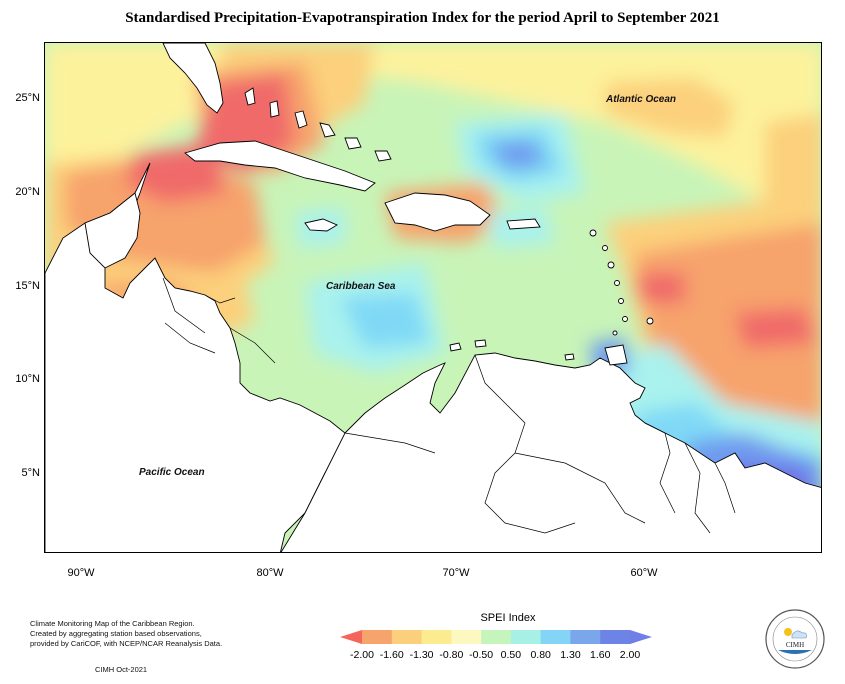  I want to click on legend-tick-label: -1.30, so click(421, 655).